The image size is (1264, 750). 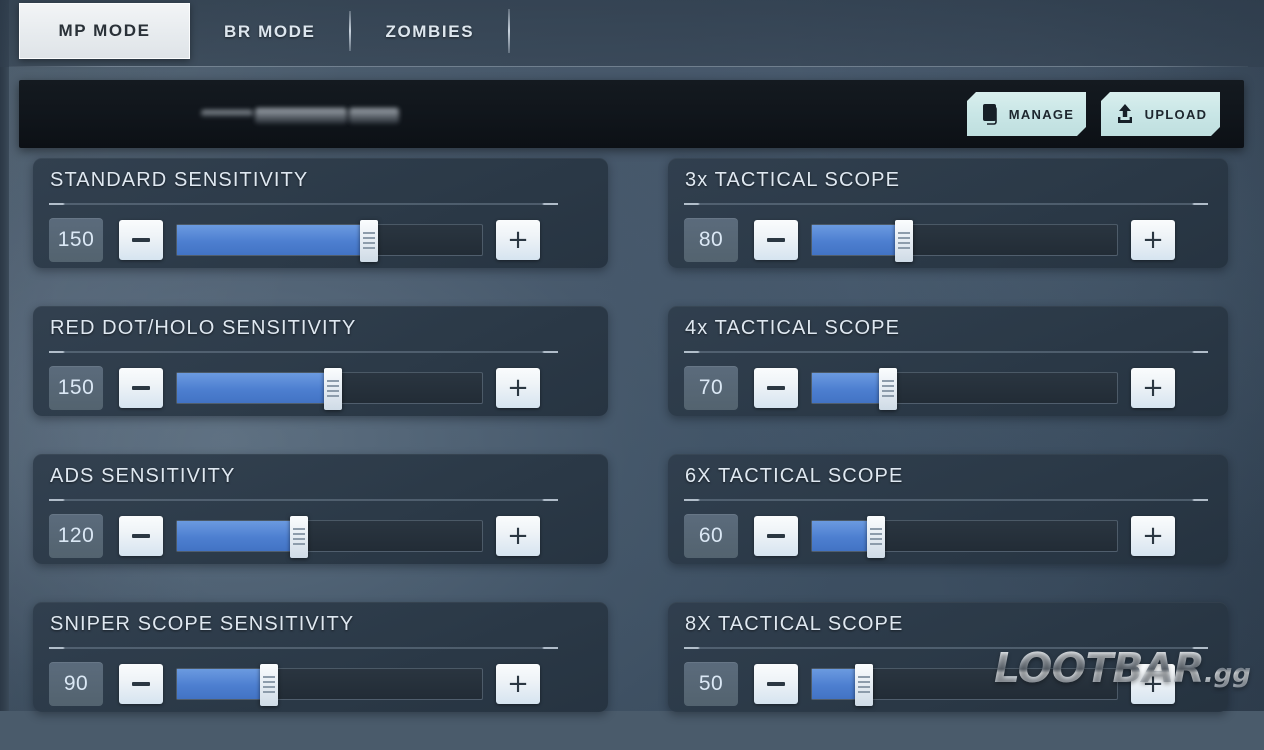 What do you see at coordinates (1099, 668) in the screenshot?
I see `watermark-brand: LOOTBAR` at bounding box center [1099, 668].